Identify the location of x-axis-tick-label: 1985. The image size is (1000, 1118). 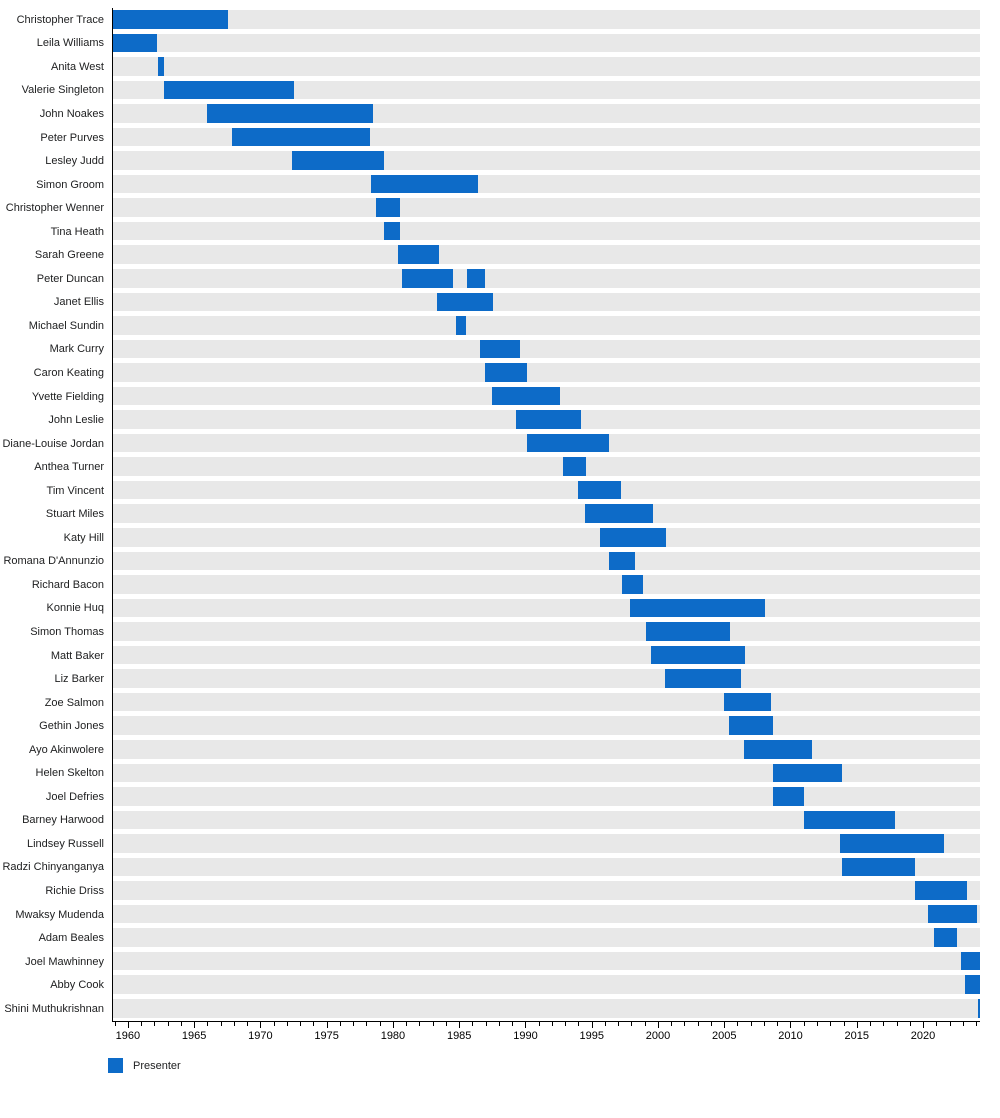
(459, 1036).